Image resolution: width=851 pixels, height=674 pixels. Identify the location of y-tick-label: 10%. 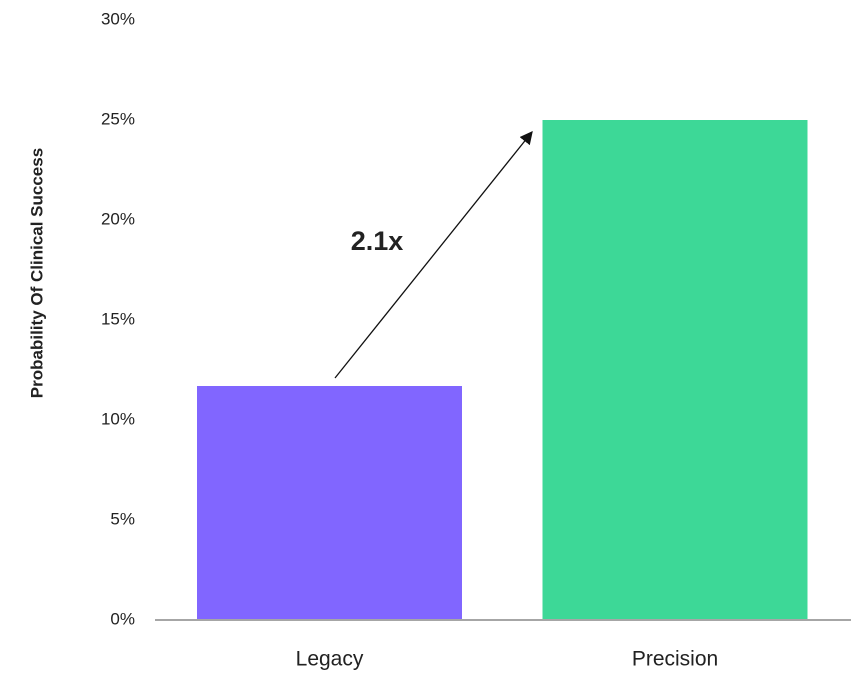
(118, 418).